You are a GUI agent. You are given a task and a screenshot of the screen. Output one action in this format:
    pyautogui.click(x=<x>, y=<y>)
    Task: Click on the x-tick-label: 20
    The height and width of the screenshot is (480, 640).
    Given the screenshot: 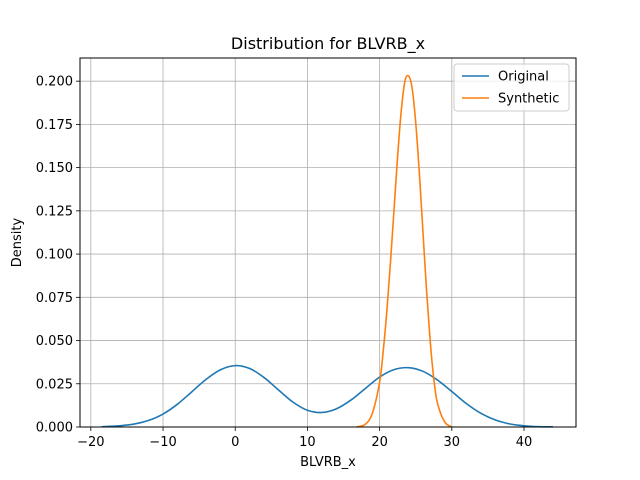 What is the action you would take?
    pyautogui.click(x=379, y=442)
    